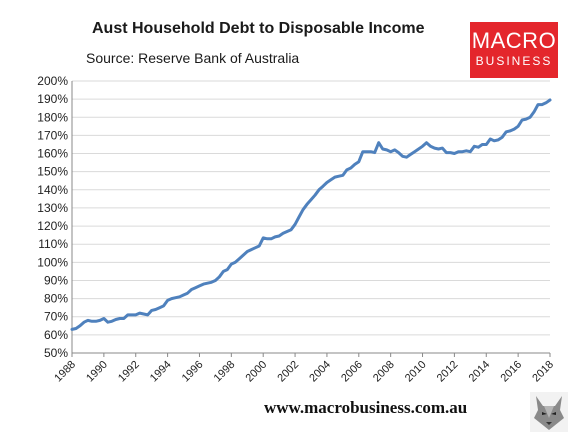 The width and height of the screenshot is (585, 442). Describe the element at coordinates (320, 372) in the screenshot. I see `x-tick-label: 2004` at that location.